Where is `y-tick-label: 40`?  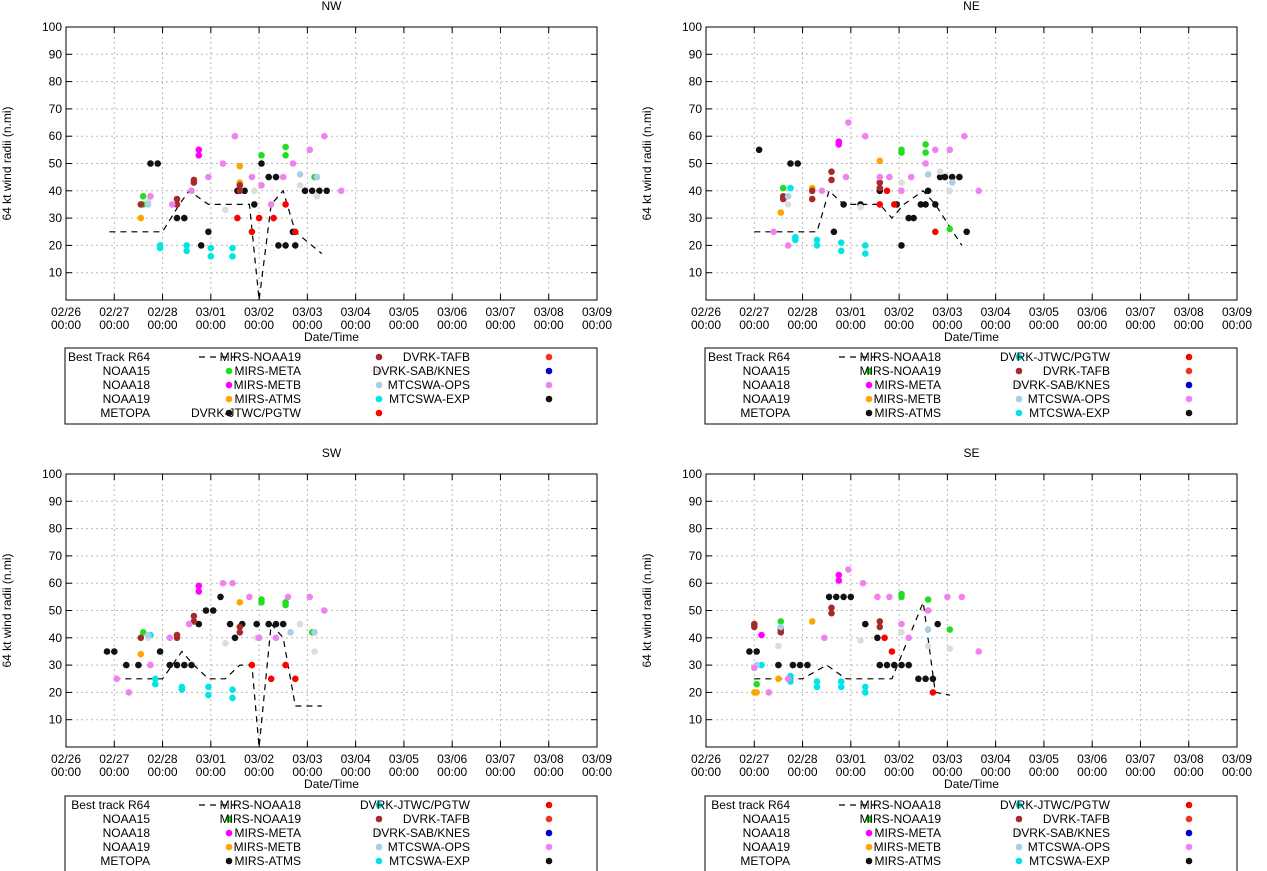
y-tick-label: 40 is located at coordinates (56, 638).